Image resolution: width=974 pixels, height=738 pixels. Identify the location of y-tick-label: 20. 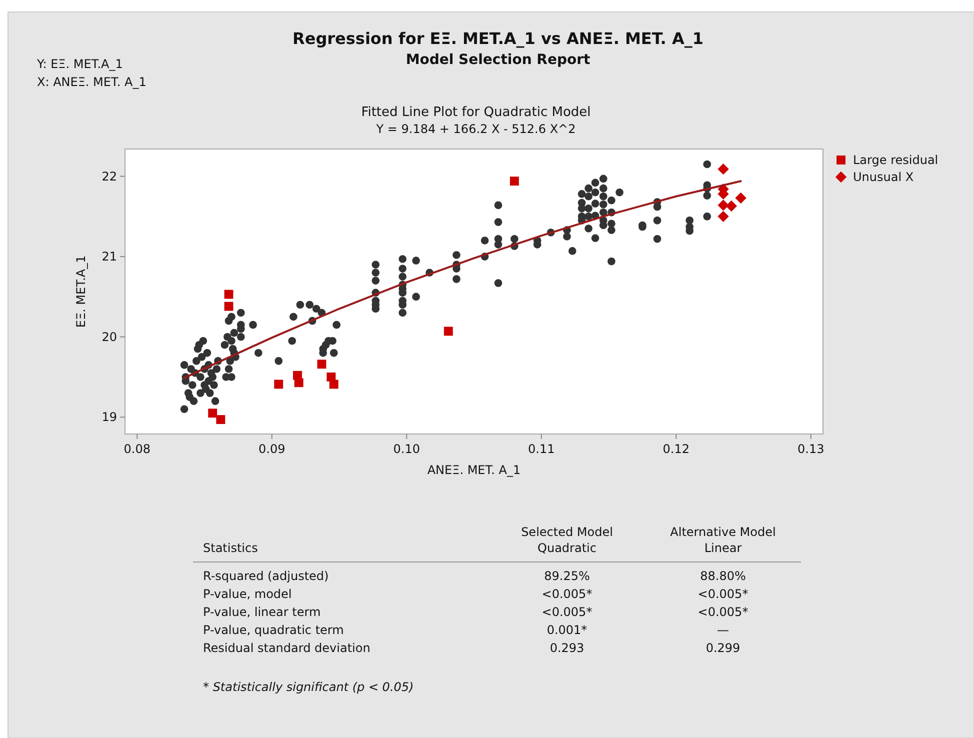
(109, 337).